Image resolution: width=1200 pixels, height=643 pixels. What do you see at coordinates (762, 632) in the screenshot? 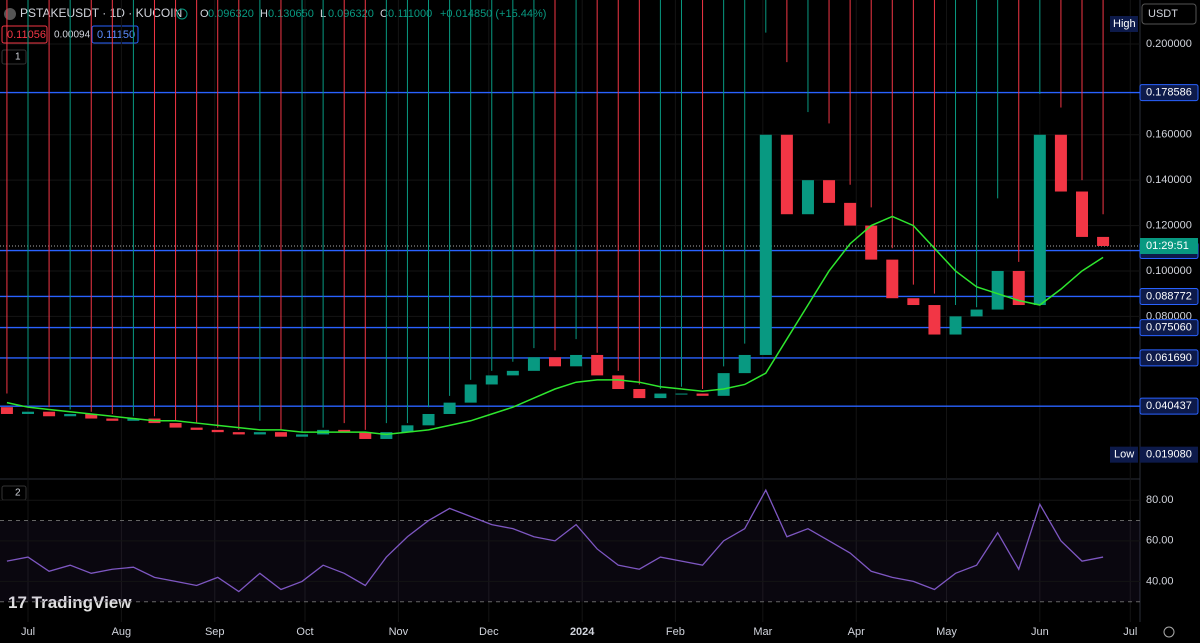
I see `x-tick-label: Mar` at bounding box center [762, 632].